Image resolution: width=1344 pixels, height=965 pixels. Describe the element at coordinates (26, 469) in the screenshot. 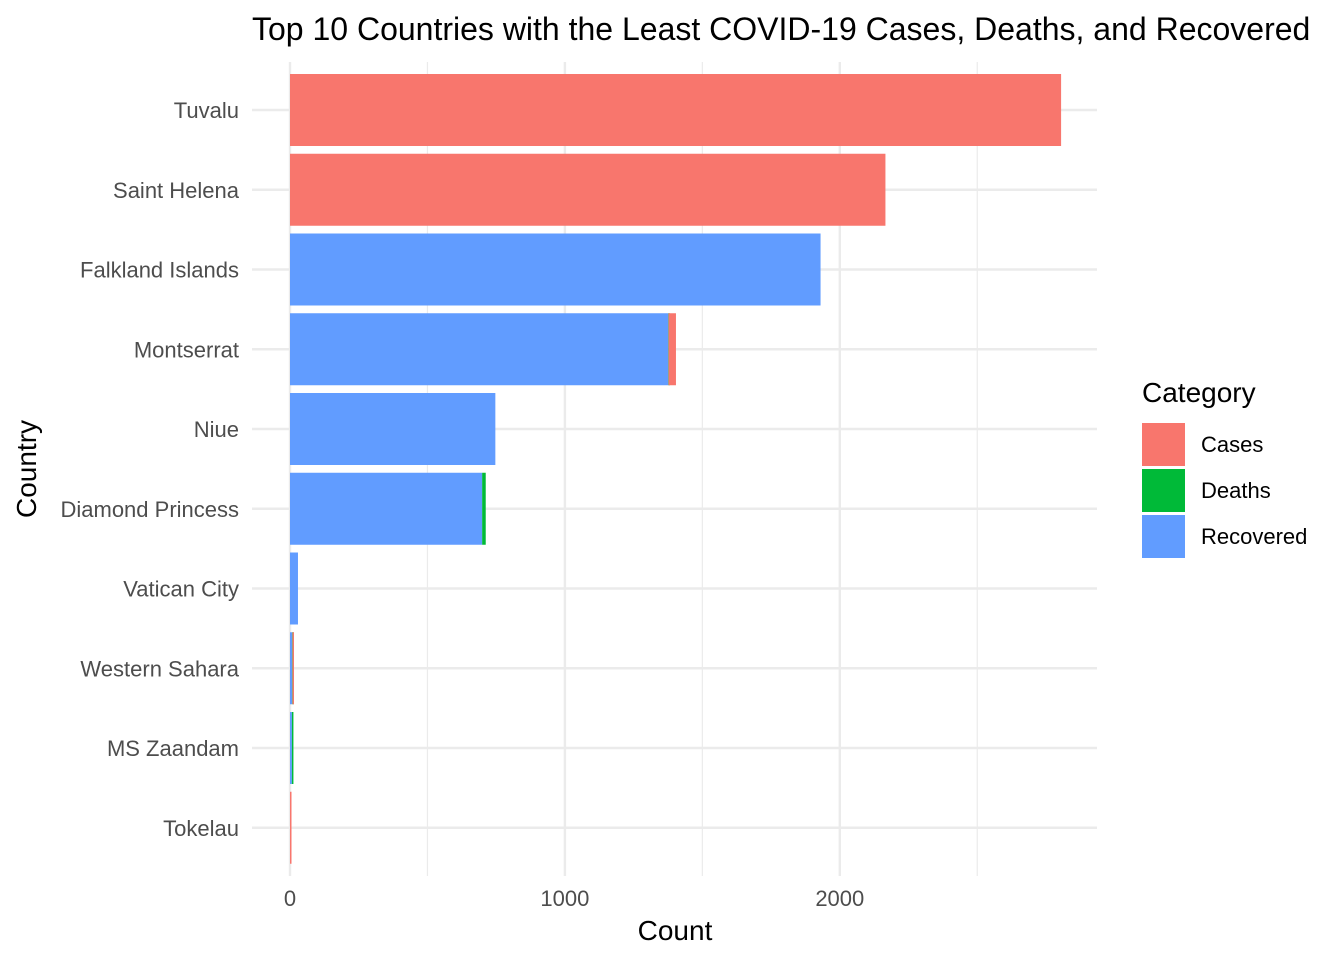

I see `y-axis-title: Country` at that location.